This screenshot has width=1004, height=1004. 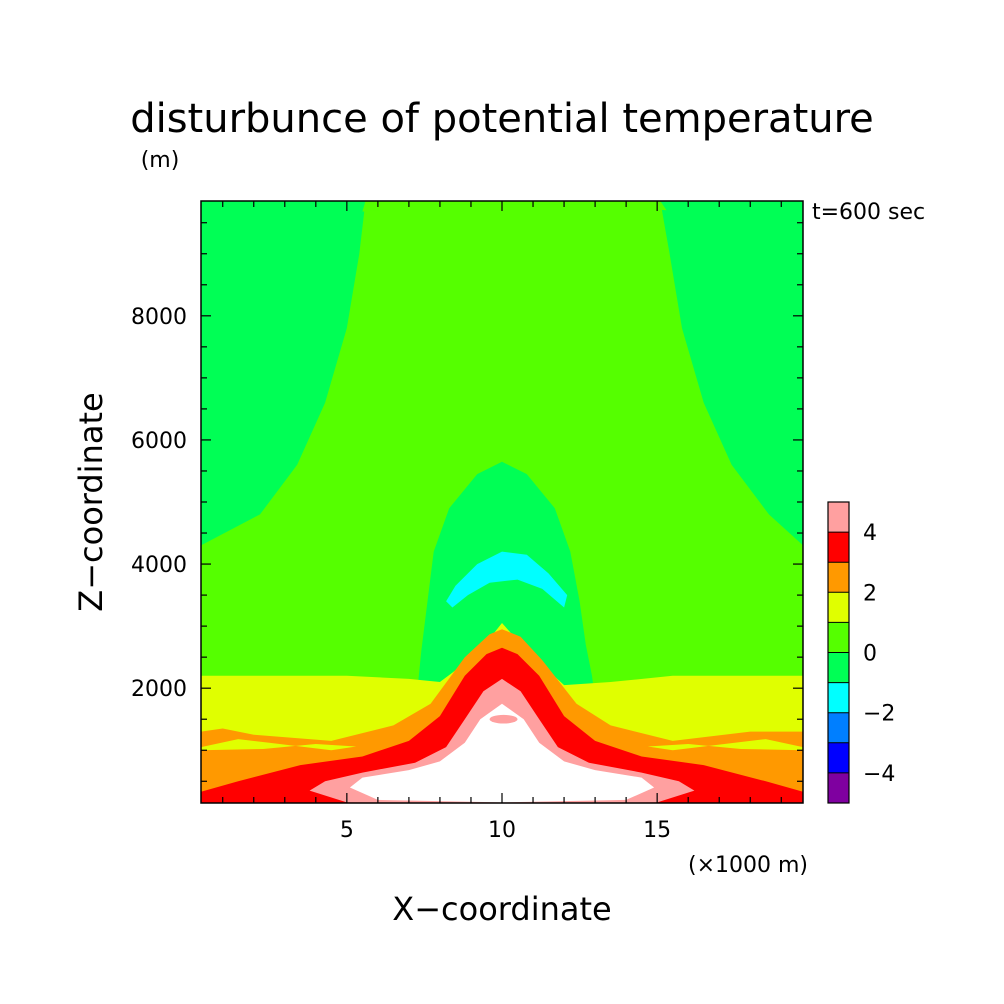 I want to click on field-band-stripe-left, so click(x=279, y=745).